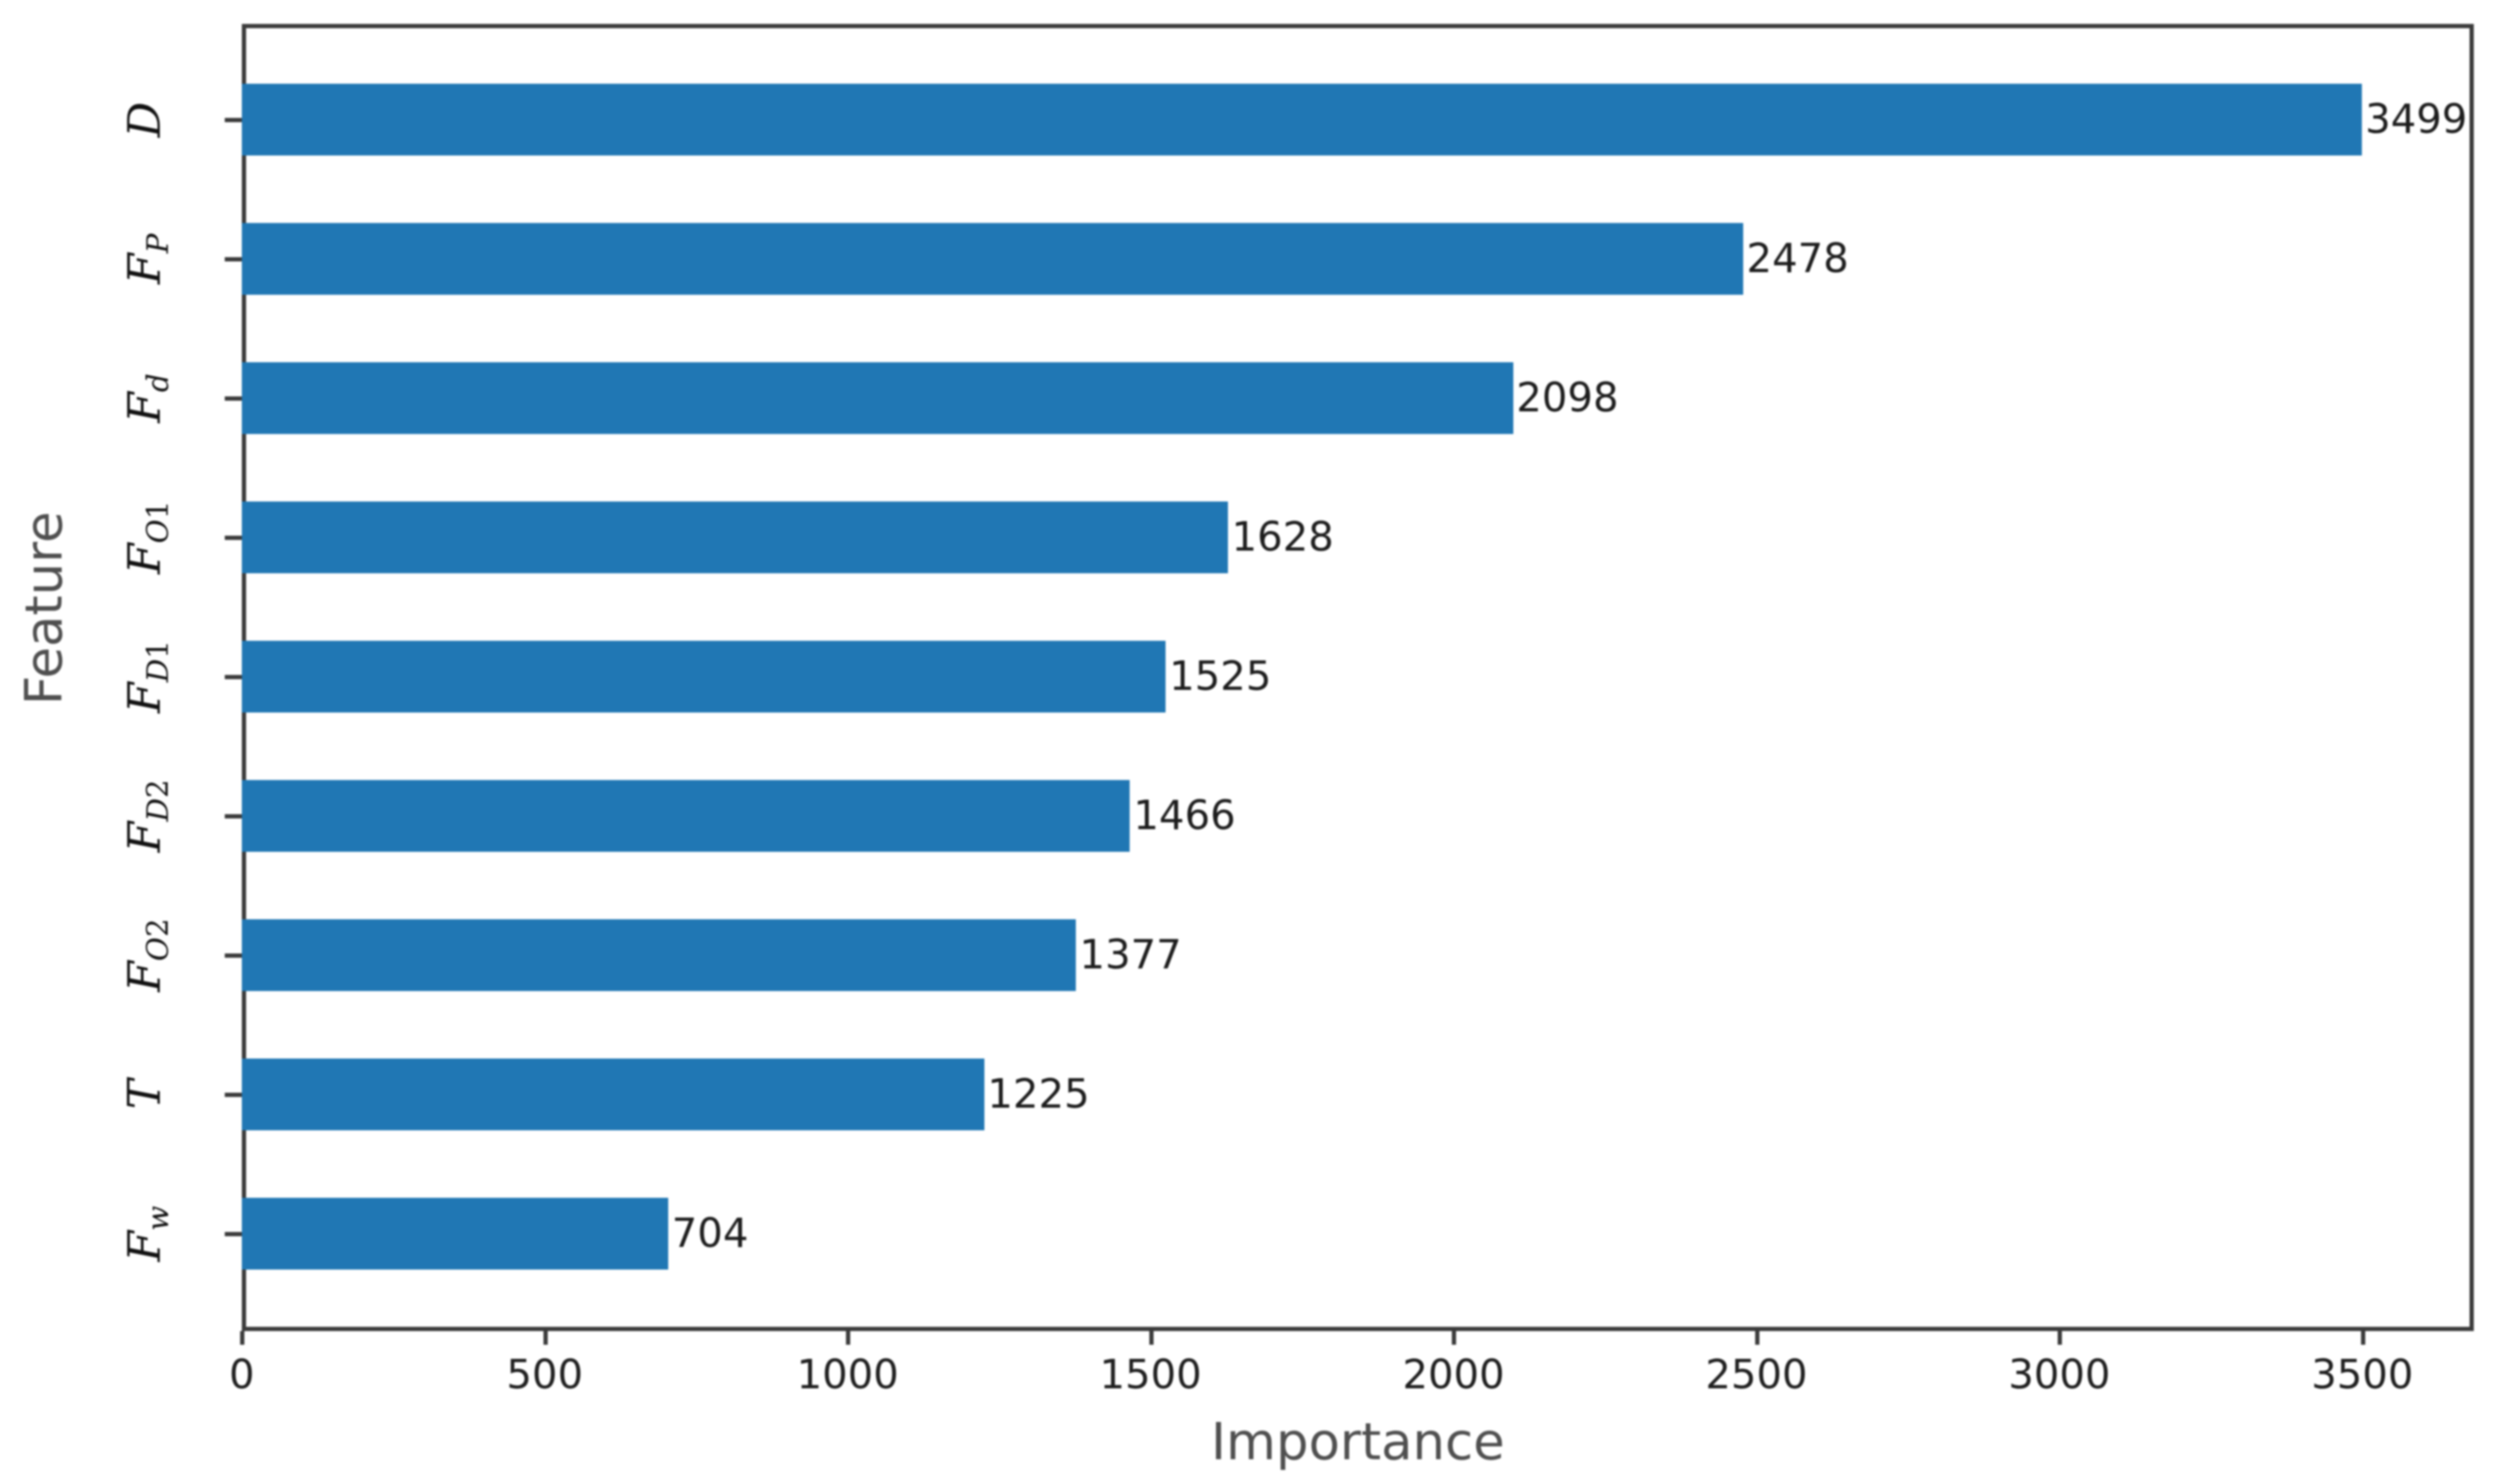 This screenshot has width=2502, height=1484. Describe the element at coordinates (145, 120) in the screenshot. I see `y-tick-label: D` at that location.